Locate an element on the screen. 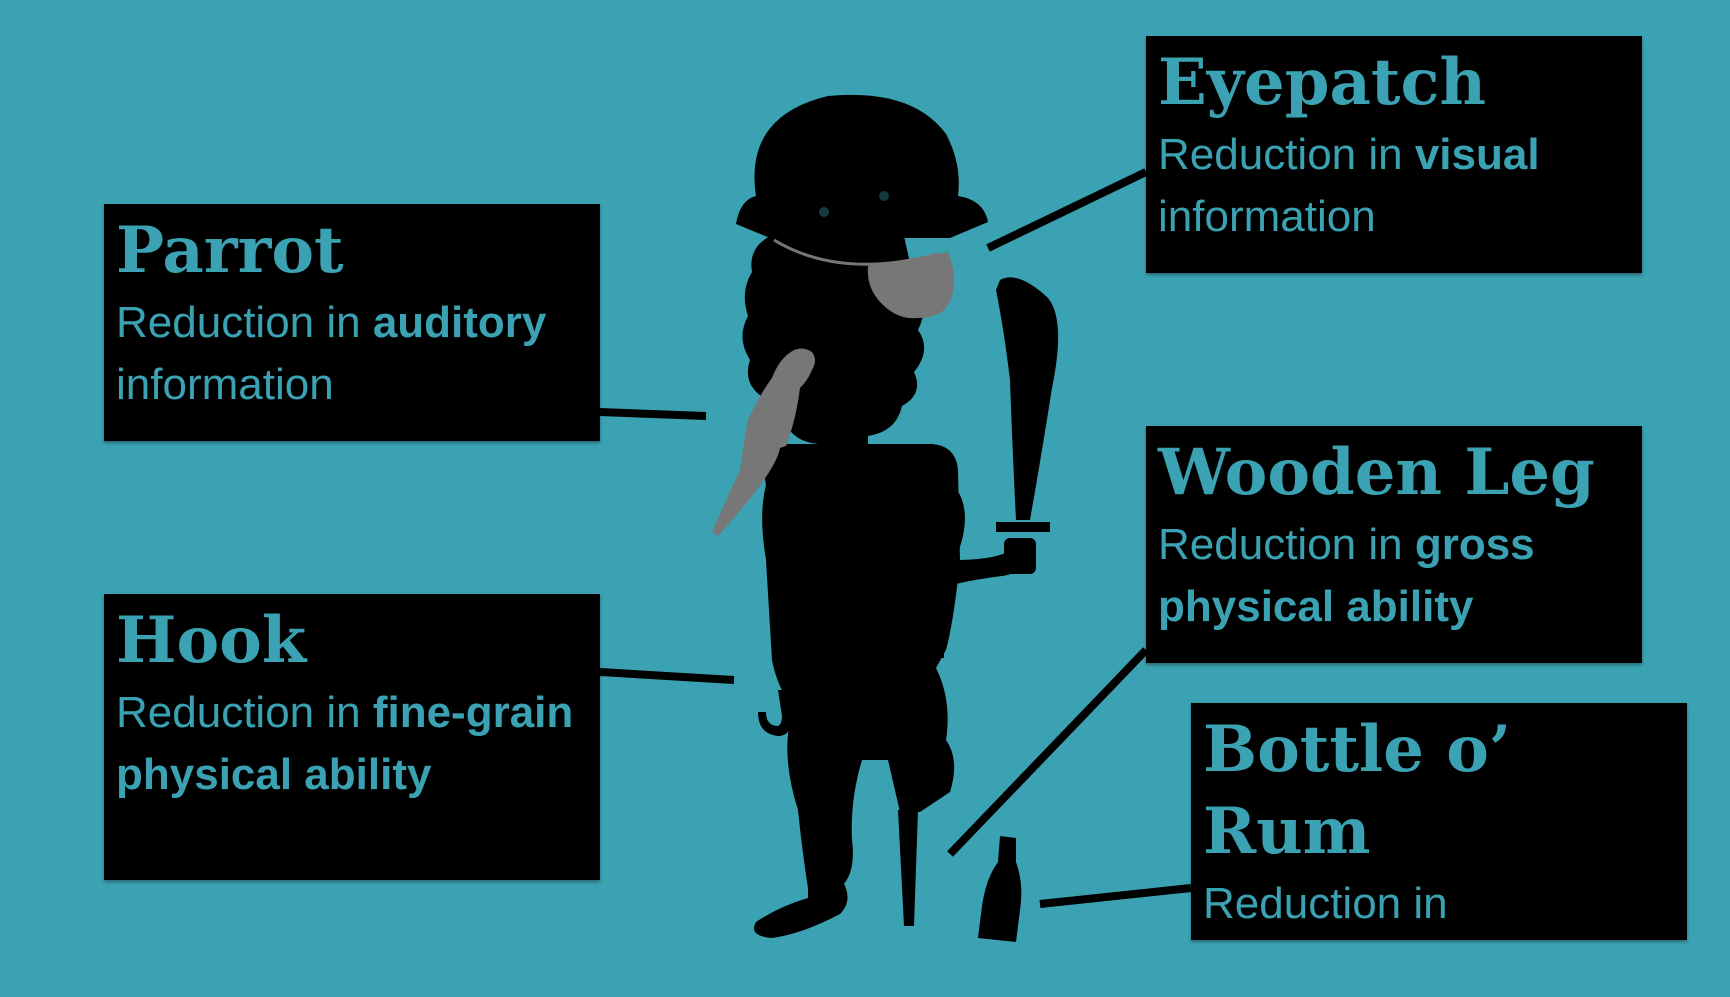 The height and width of the screenshot is (997, 1730). sword-icon is located at coordinates (1027, 398).